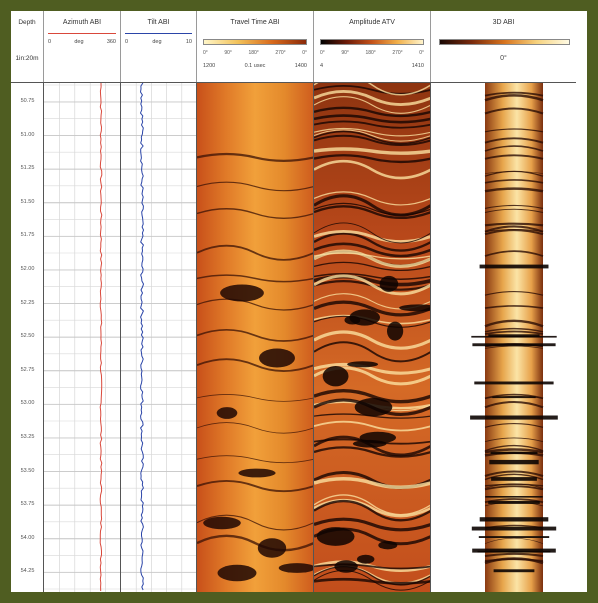 The width and height of the screenshot is (598, 603). Describe the element at coordinates (345, 53) in the screenshot. I see `amp-tick-90: 90°` at that location.